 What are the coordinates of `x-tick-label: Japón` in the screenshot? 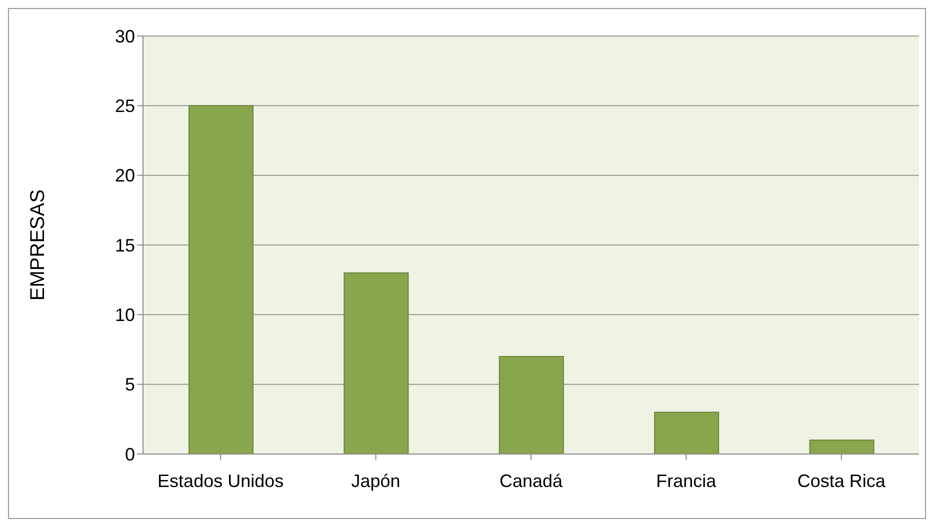 It's located at (375, 480).